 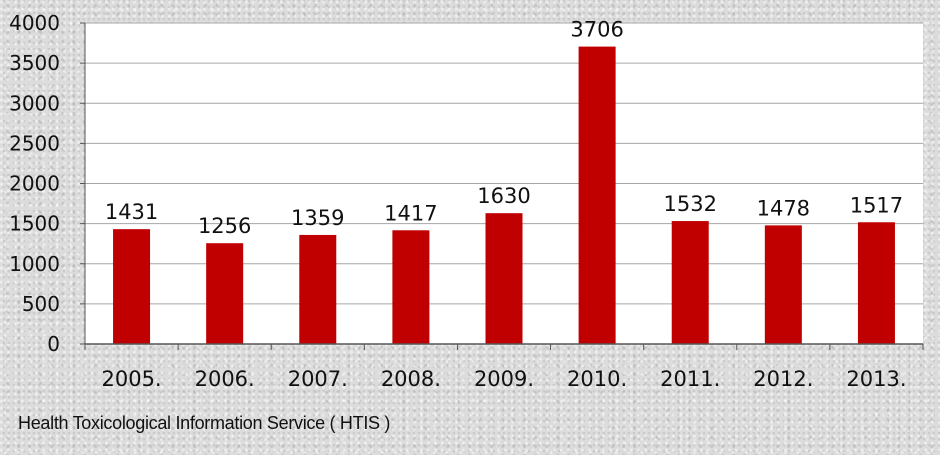 What do you see at coordinates (34, 143) in the screenshot?
I see `y-tick-label: 2500` at bounding box center [34, 143].